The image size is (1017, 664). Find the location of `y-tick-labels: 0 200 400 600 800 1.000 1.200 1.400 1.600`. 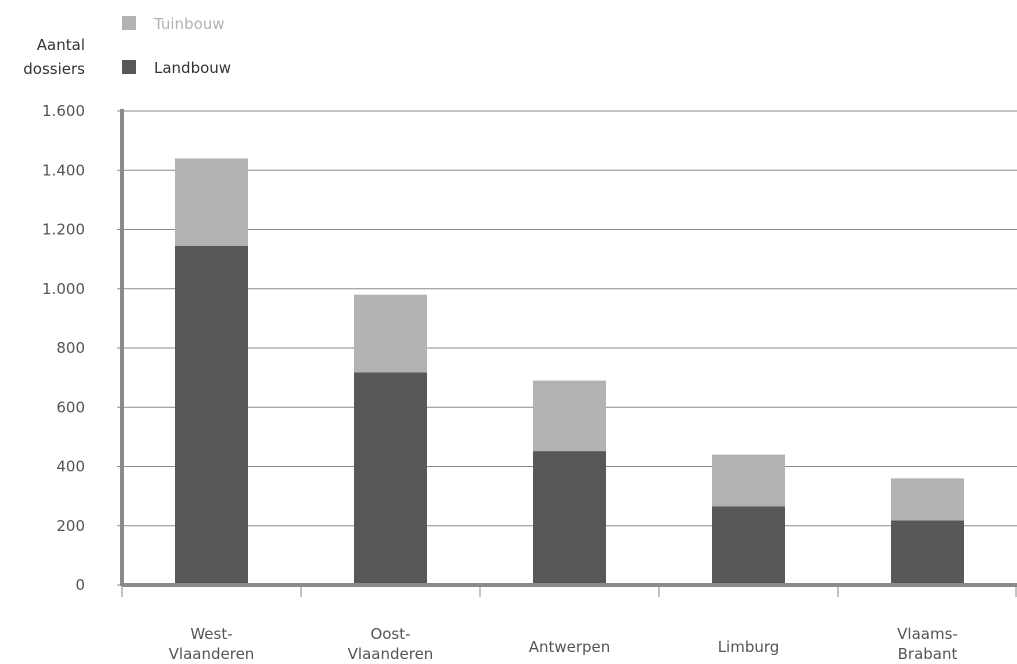

y-tick-labels: 0 200 400 600 800 1.000 1.200 1.400 1.600 is located at coordinates (63, 348).